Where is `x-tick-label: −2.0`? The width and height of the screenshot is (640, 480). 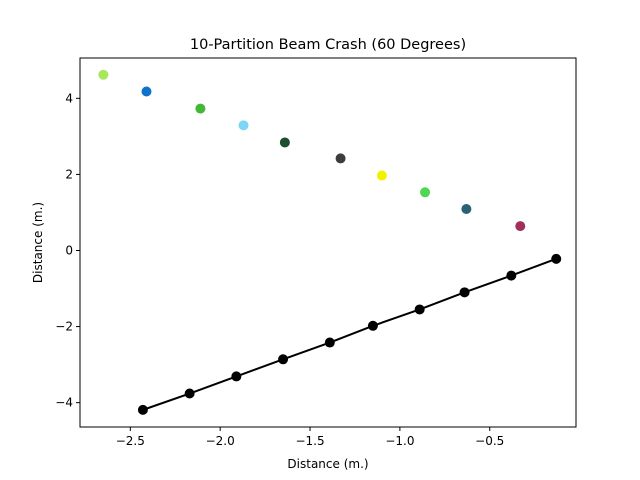 x-tick-label: −2.0 is located at coordinates (220, 441).